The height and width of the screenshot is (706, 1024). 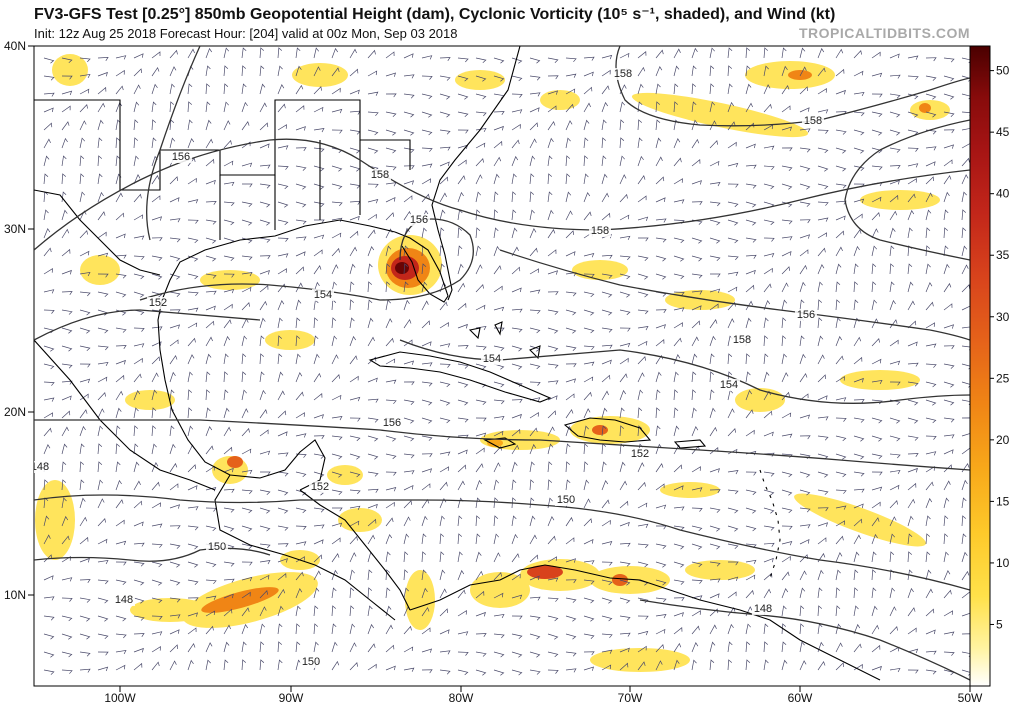 I want to click on contour-label: 158, so click(x=813, y=121).